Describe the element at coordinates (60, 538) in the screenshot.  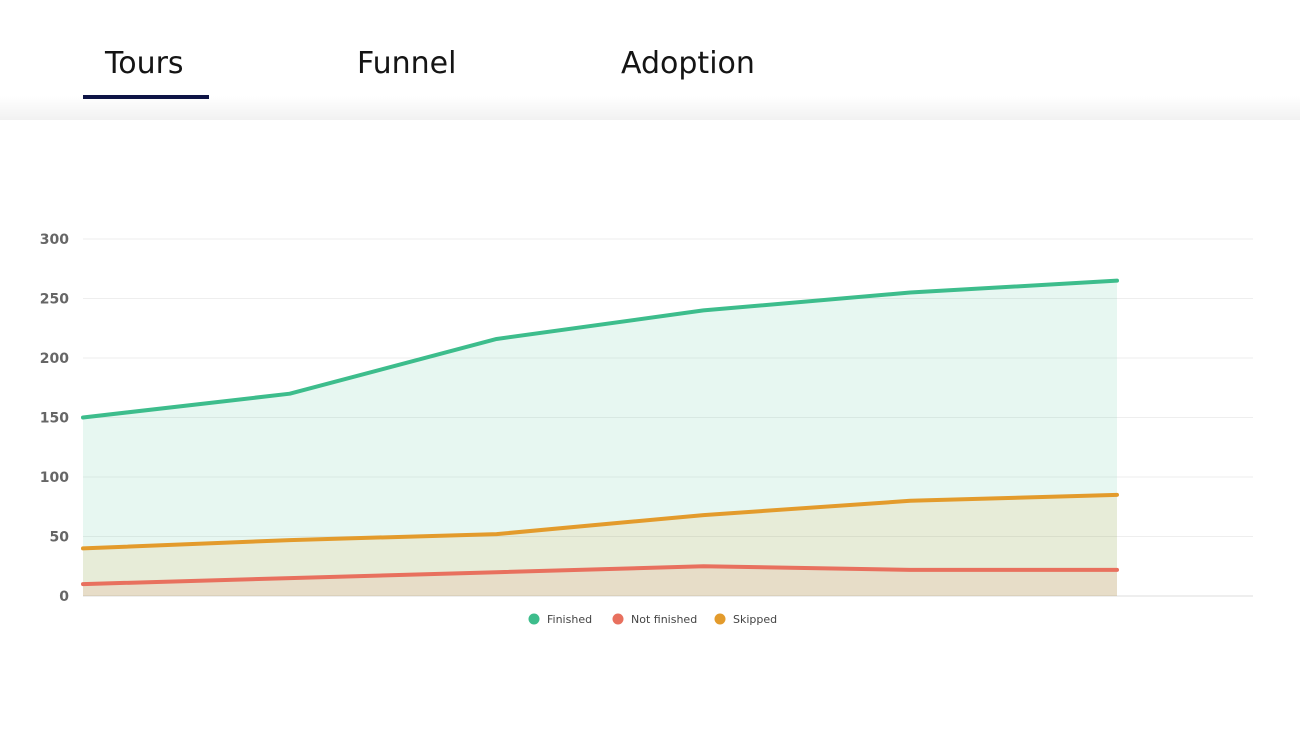
I see `y-tick-label: 50` at that location.